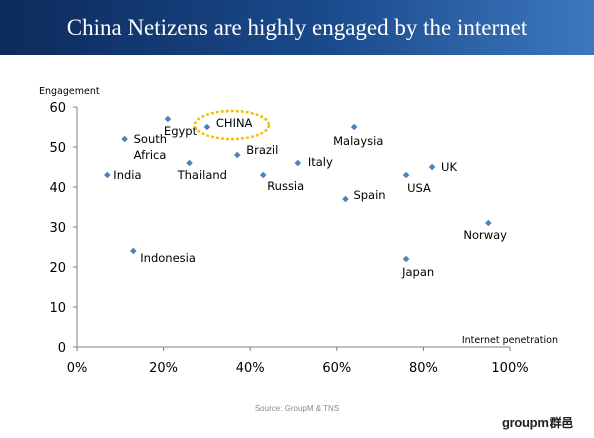 The width and height of the screenshot is (594, 438). What do you see at coordinates (181, 131) in the screenshot?
I see `point-label: Egypt` at bounding box center [181, 131].